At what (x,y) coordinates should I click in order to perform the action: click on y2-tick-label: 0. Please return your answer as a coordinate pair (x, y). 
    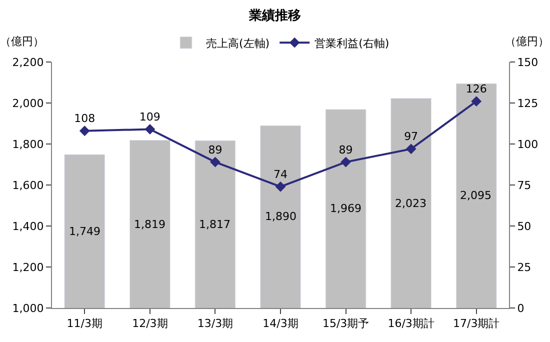
    Looking at the image, I should click on (520, 308).